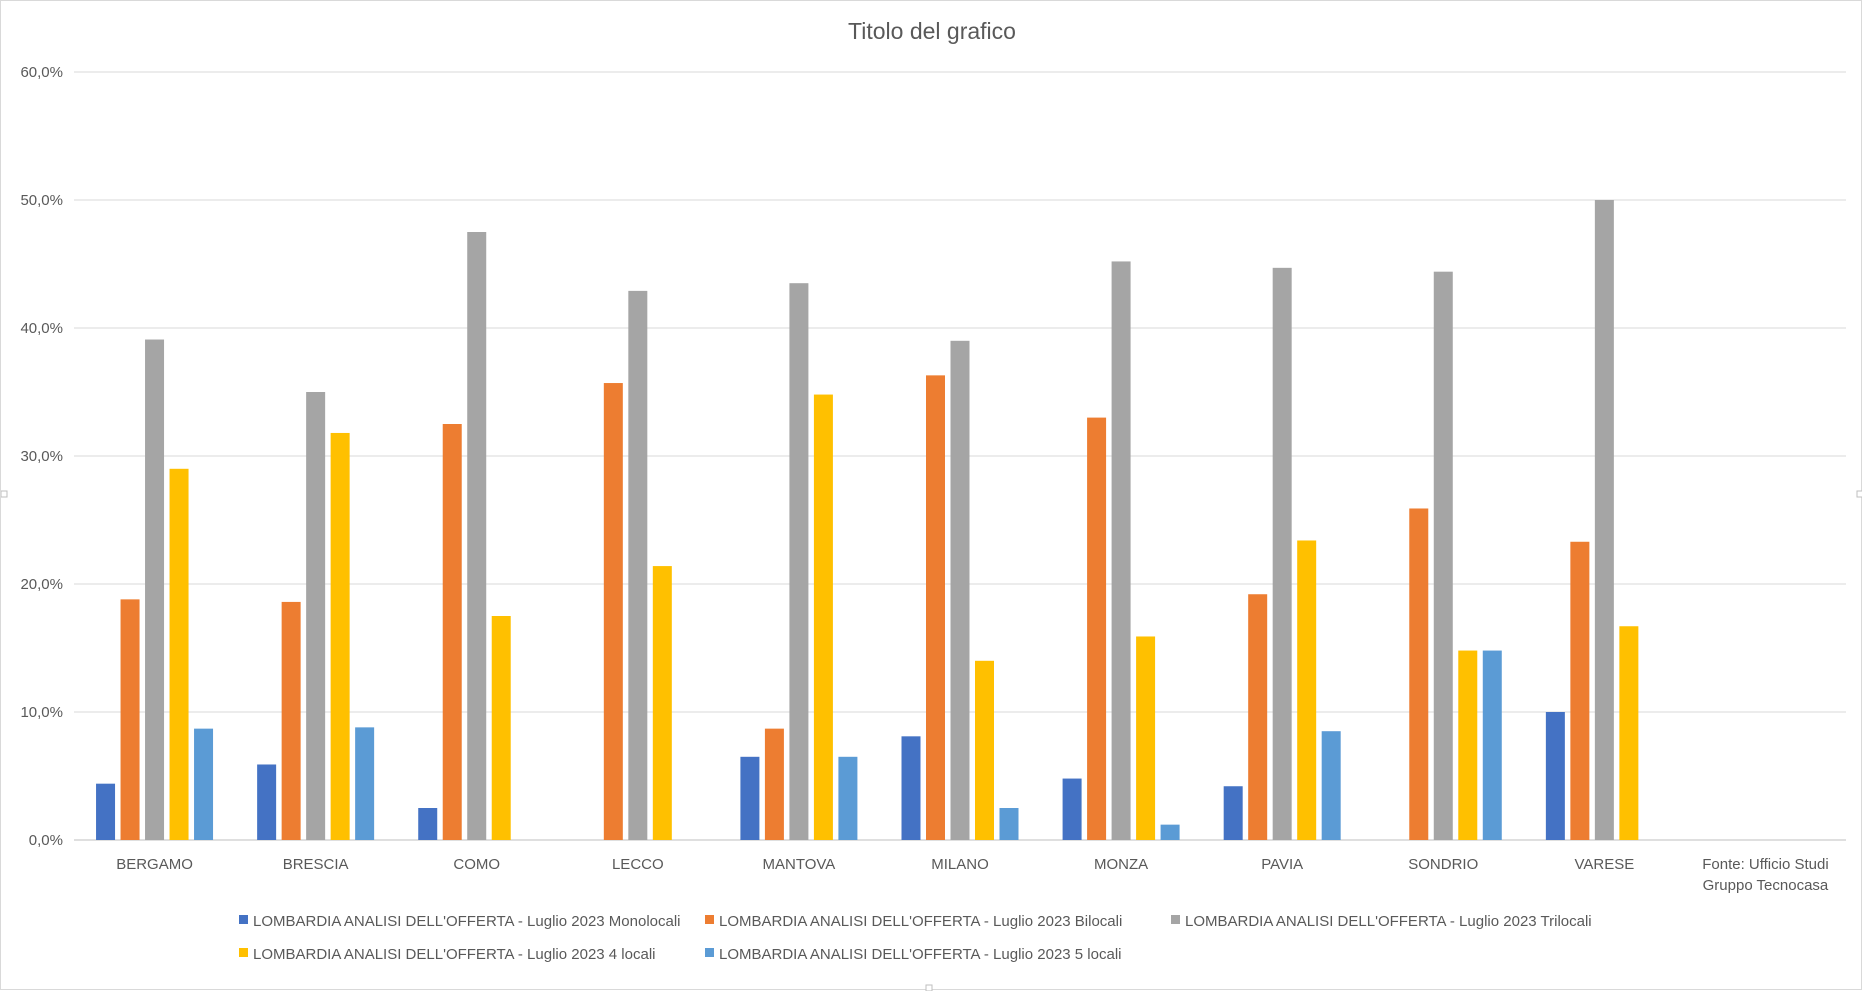 This screenshot has height=991, width=1862. What do you see at coordinates (1443, 864) in the screenshot?
I see `x-category-label: SONDRIO` at bounding box center [1443, 864].